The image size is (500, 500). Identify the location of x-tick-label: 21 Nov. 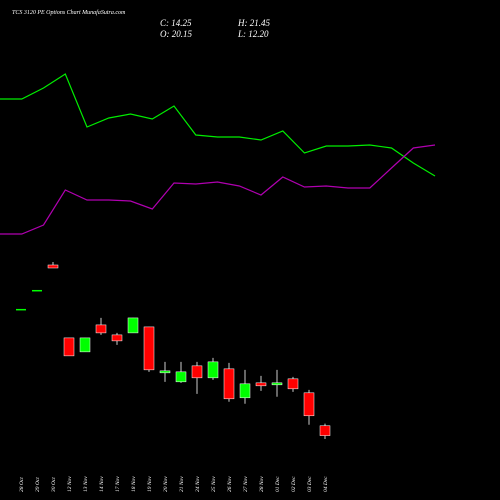
(182, 484).